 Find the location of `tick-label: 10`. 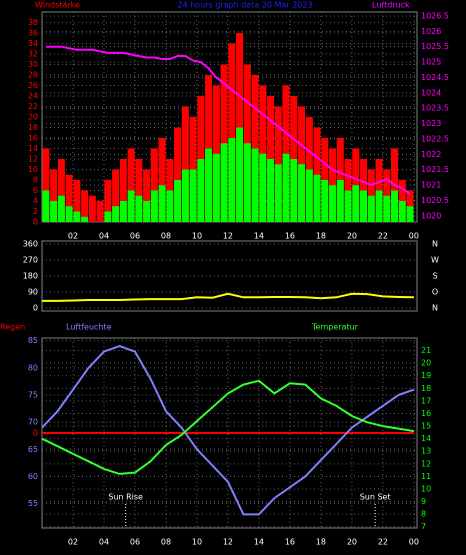

tick-label: 10 is located at coordinates (426, 488).